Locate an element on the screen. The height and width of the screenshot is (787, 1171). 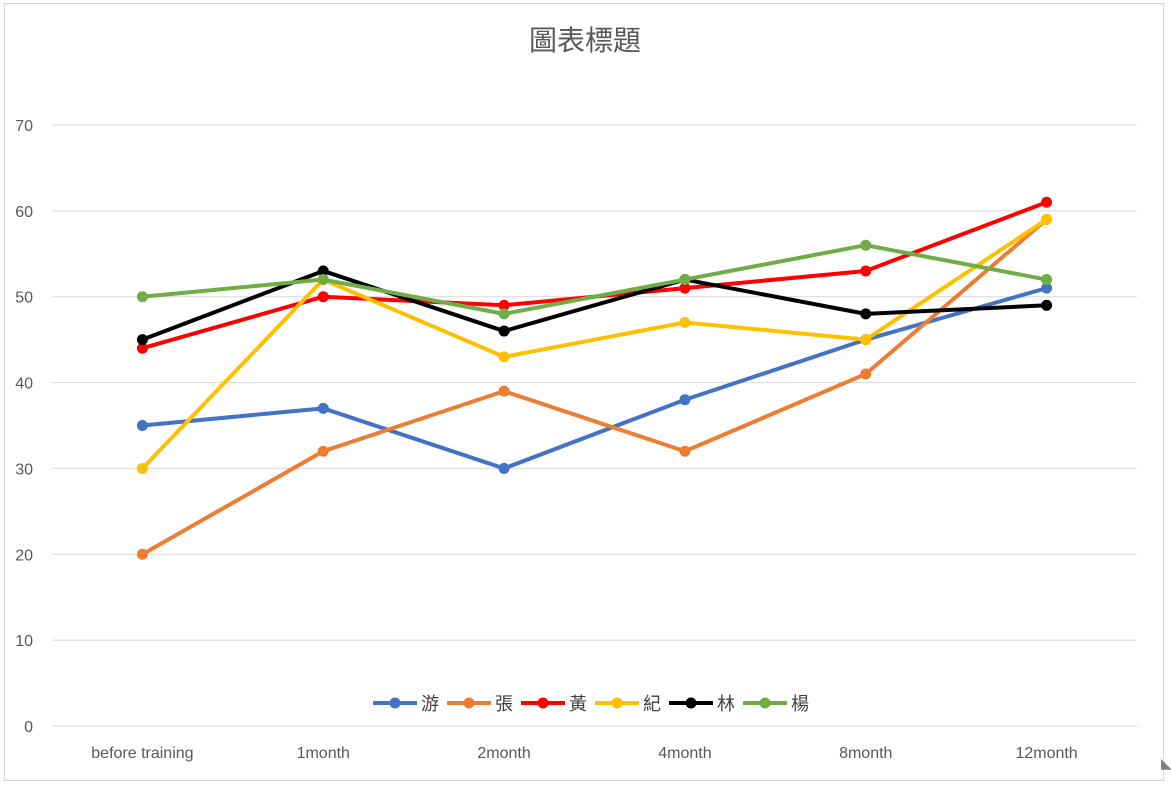
y-tick-label: 0 is located at coordinates (28, 727).